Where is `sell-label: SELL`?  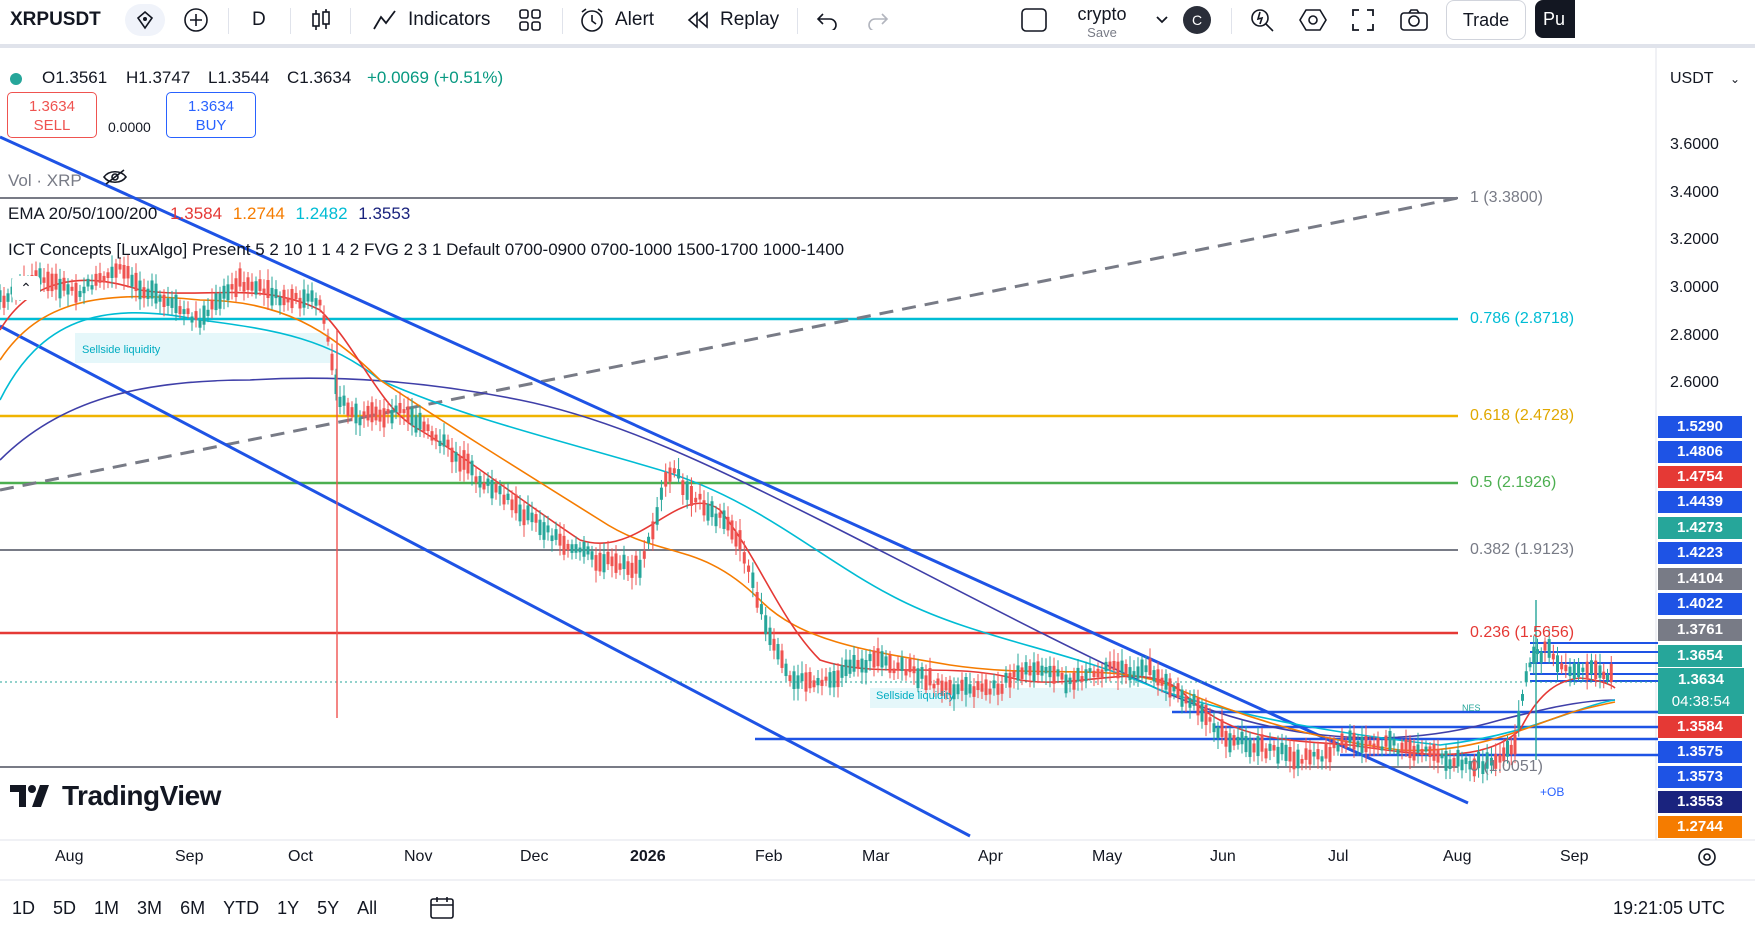
sell-label: SELL is located at coordinates (52, 125).